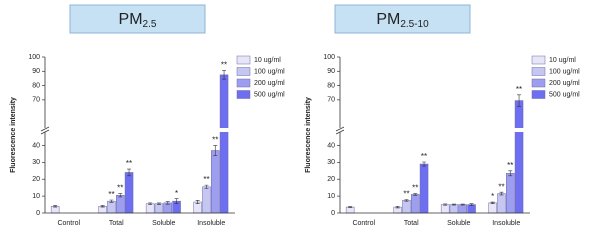  What do you see at coordinates (331, 179) in the screenshot?
I see `y-tick-label: 20` at bounding box center [331, 179].